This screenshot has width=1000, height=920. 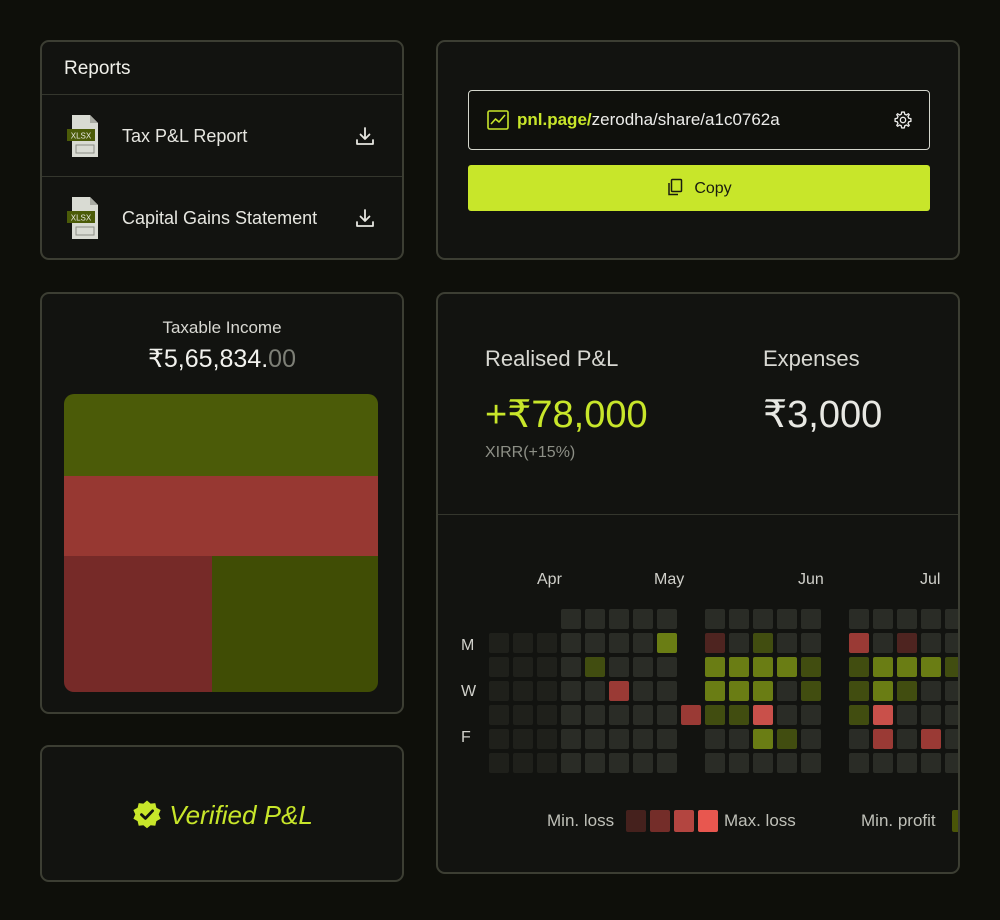 What do you see at coordinates (699, 120) in the screenshot?
I see `share-url-field: pnl.page/zerodha/share/a1c0762a` at bounding box center [699, 120].